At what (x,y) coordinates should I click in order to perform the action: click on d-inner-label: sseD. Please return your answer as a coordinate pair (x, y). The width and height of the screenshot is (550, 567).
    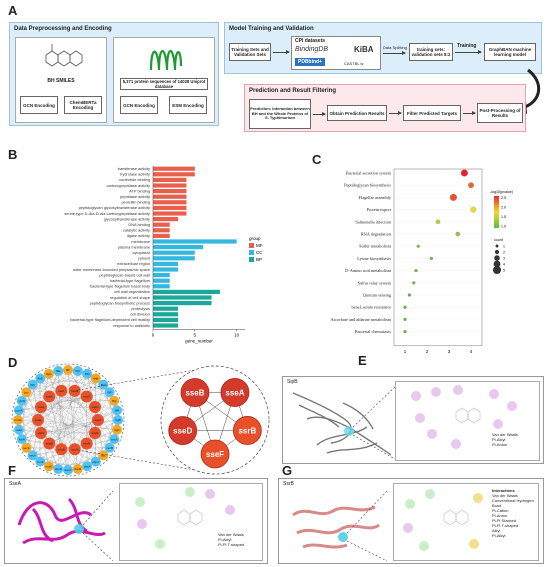
    Looking at the image, I should click on (182, 431).